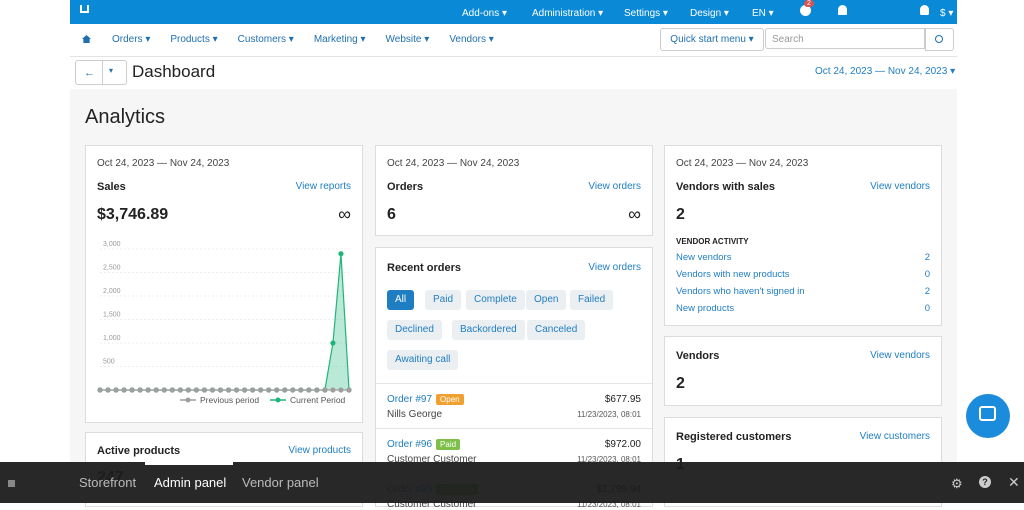 The height and width of the screenshot is (510, 1024). I want to click on y-tick-label: 1,500, so click(112, 315).